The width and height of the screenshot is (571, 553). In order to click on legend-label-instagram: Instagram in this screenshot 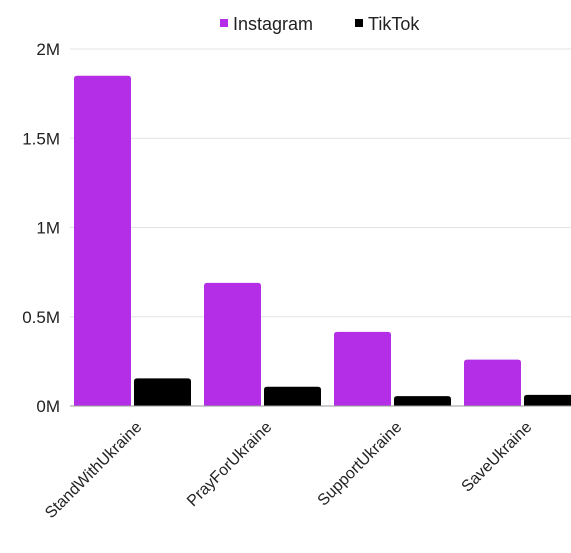, I will do `click(273, 24)`.